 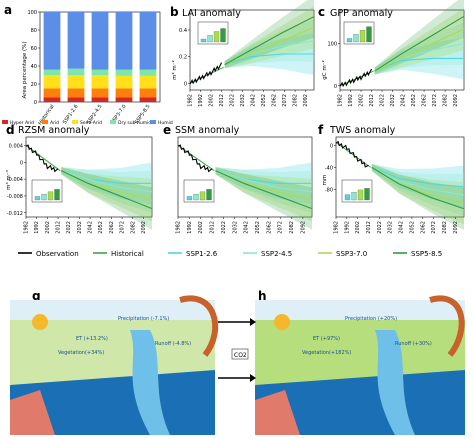 I want to click on g-runoff-label: Runoff (-4.8%), so click(x=173, y=344).